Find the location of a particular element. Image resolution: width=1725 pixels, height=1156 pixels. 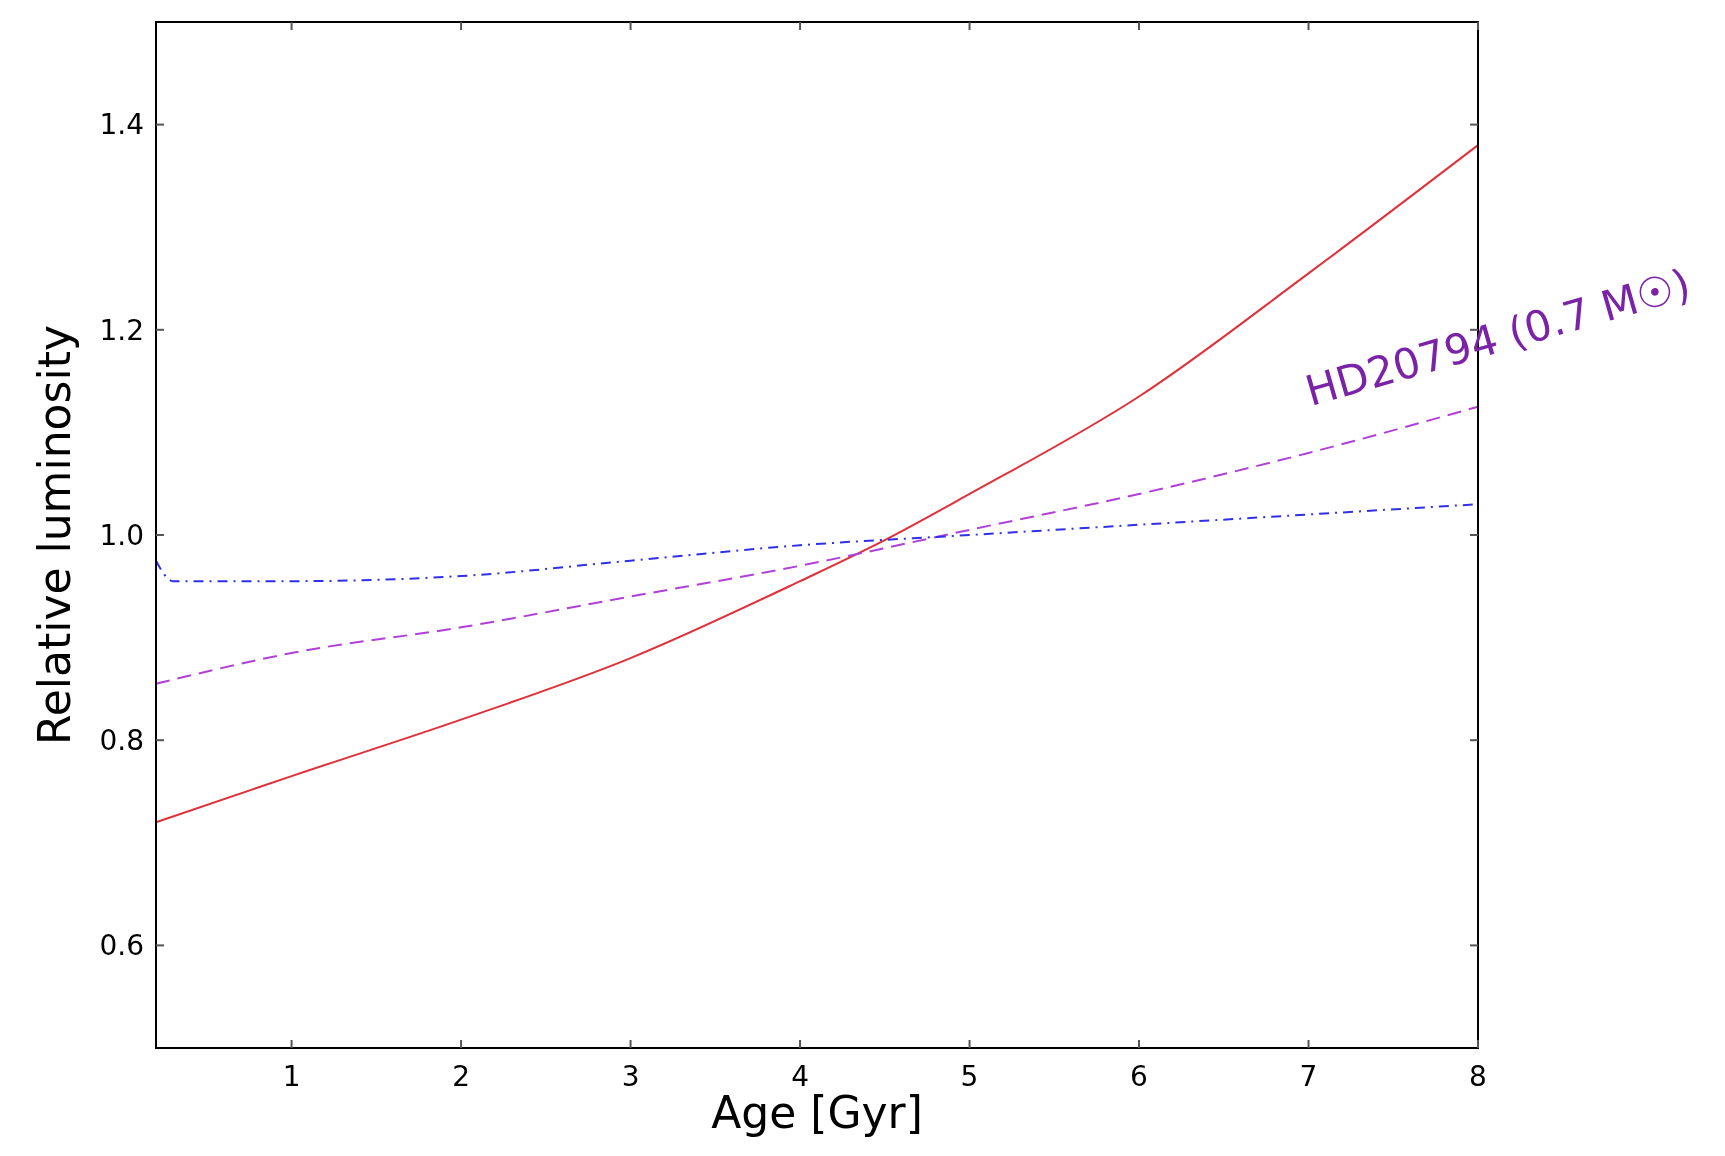

y-tick-label: 0.8 is located at coordinates (121, 740).